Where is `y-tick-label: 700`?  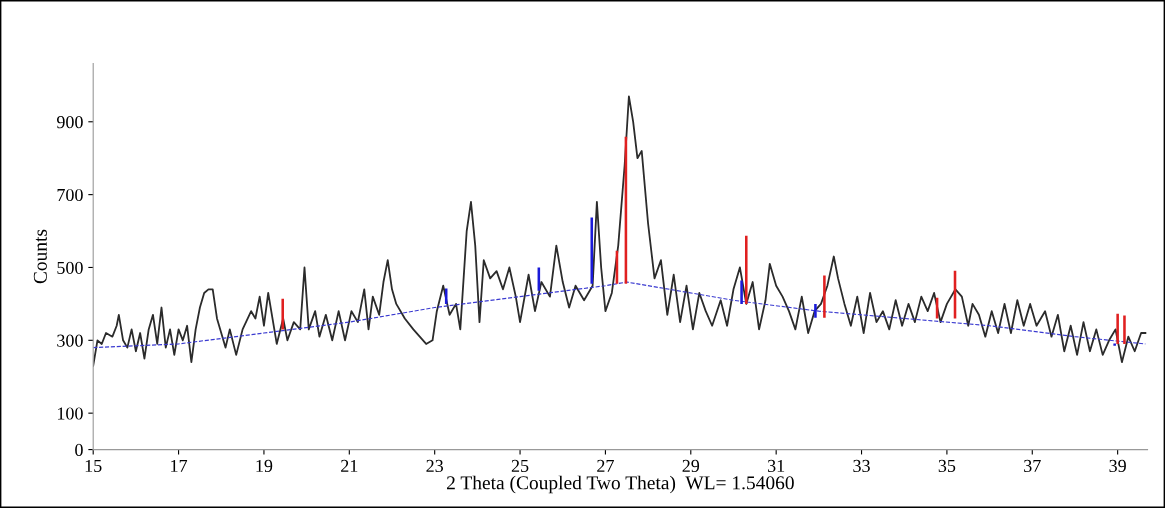
y-tick-label: 700 is located at coordinates (70, 195).